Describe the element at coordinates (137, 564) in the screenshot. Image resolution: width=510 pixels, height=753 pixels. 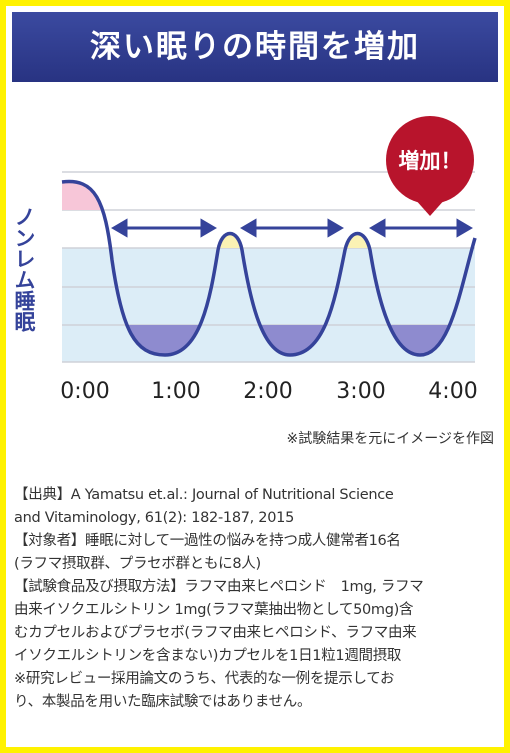
I see `source-line: (ラフマ摂取群、プラセボ群ともに8人)` at that location.